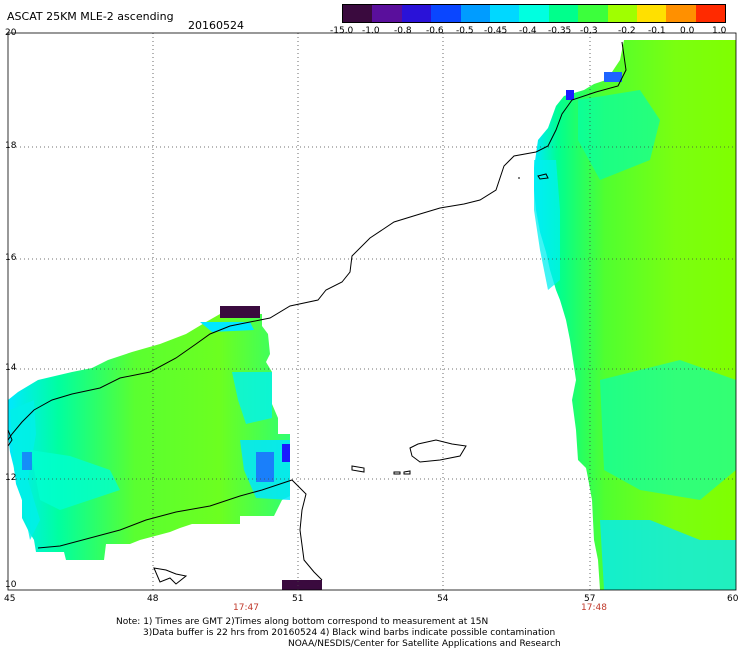 This screenshot has height=650, width=740. Describe the element at coordinates (590, 599) in the screenshot. I see `lon-label: 57` at that location.